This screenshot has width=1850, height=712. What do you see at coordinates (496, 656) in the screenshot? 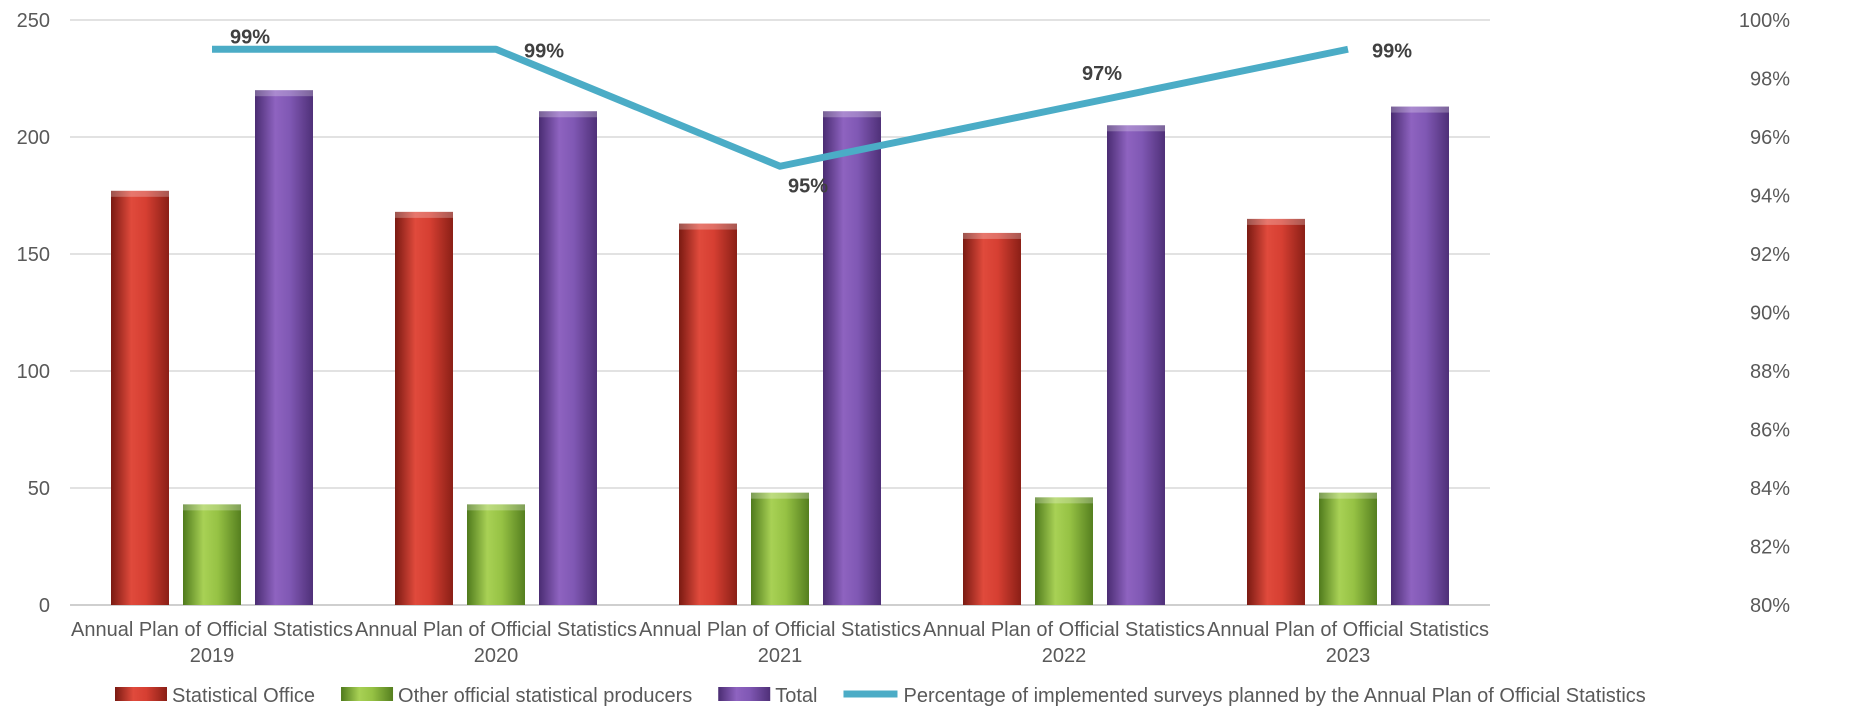
I see `category-label-1-1: 2020` at bounding box center [496, 656].